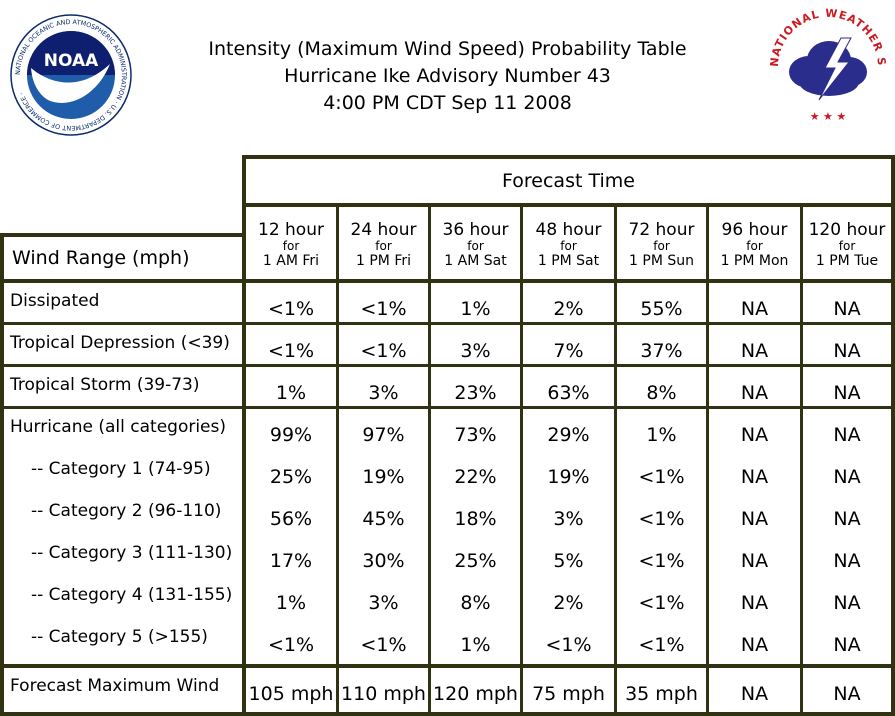 The image size is (895, 716). I want to click on page-subtitle: Hurricane Ike Advisory Number 43, so click(447, 76).